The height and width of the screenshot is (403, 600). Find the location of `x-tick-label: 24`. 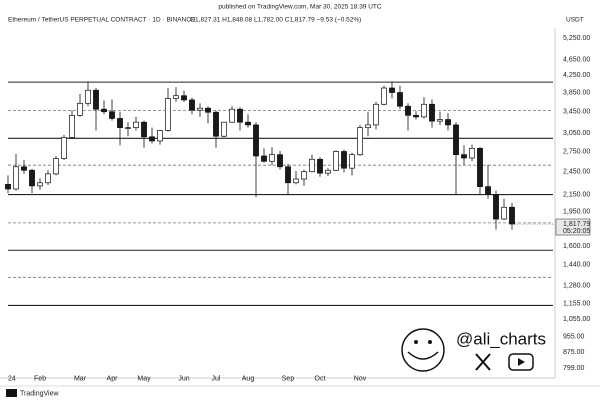

x-tick-label: 24 is located at coordinates (12, 378).